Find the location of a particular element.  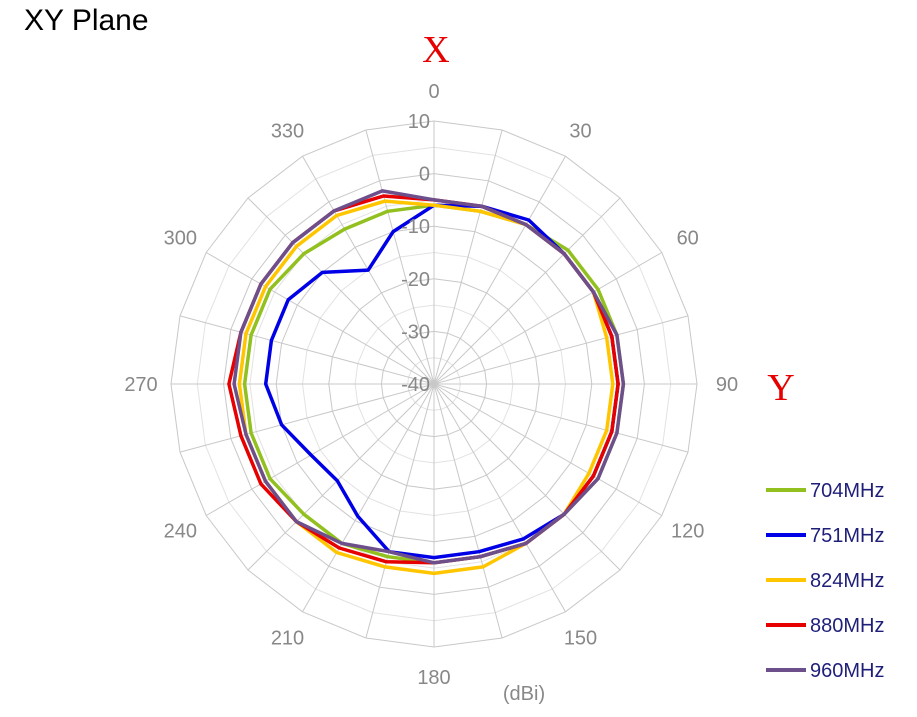

legend: 704MHz 751MHz 824MHz 880MHz 960MHz is located at coordinates (825, 581).